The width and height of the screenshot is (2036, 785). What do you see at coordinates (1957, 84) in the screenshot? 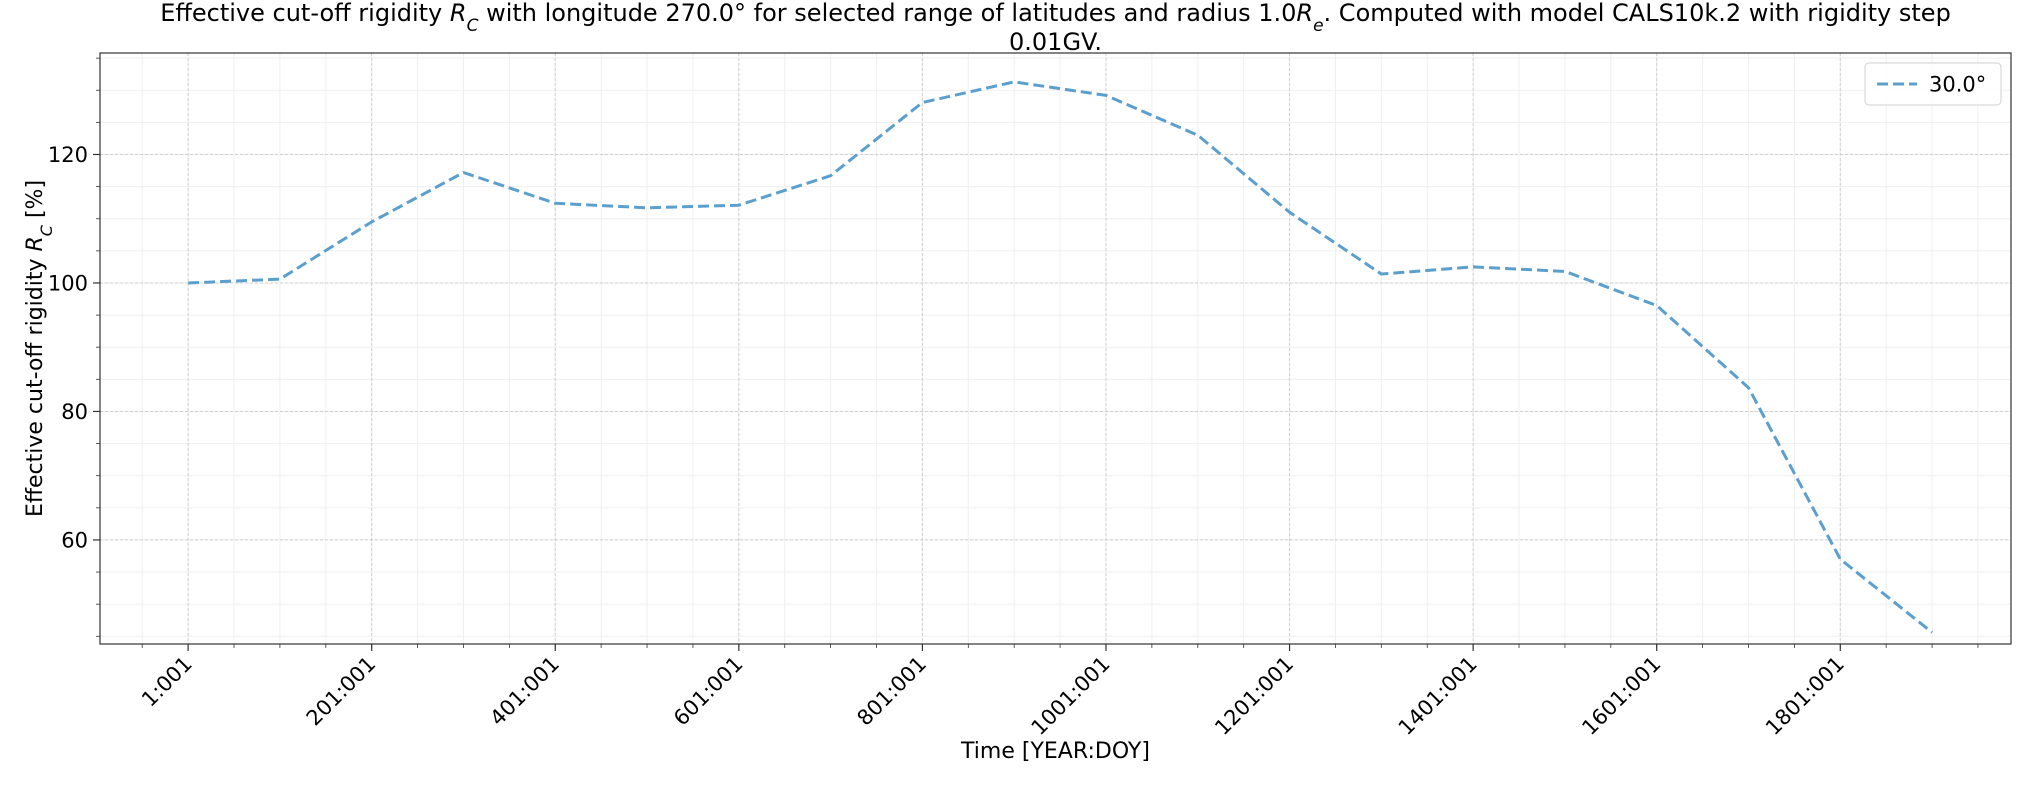
I see `legend-entry: 30.0°` at bounding box center [1957, 84].